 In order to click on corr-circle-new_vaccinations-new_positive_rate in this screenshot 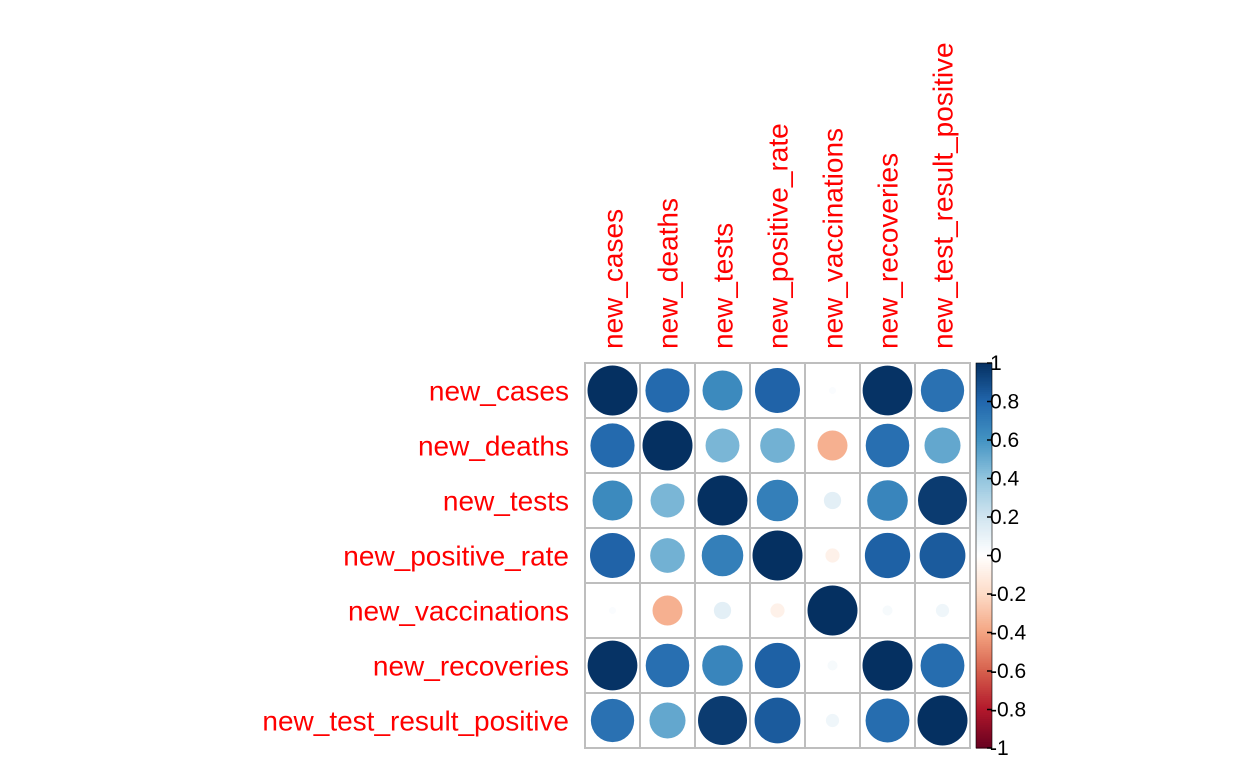, I will do `click(777, 610)`.